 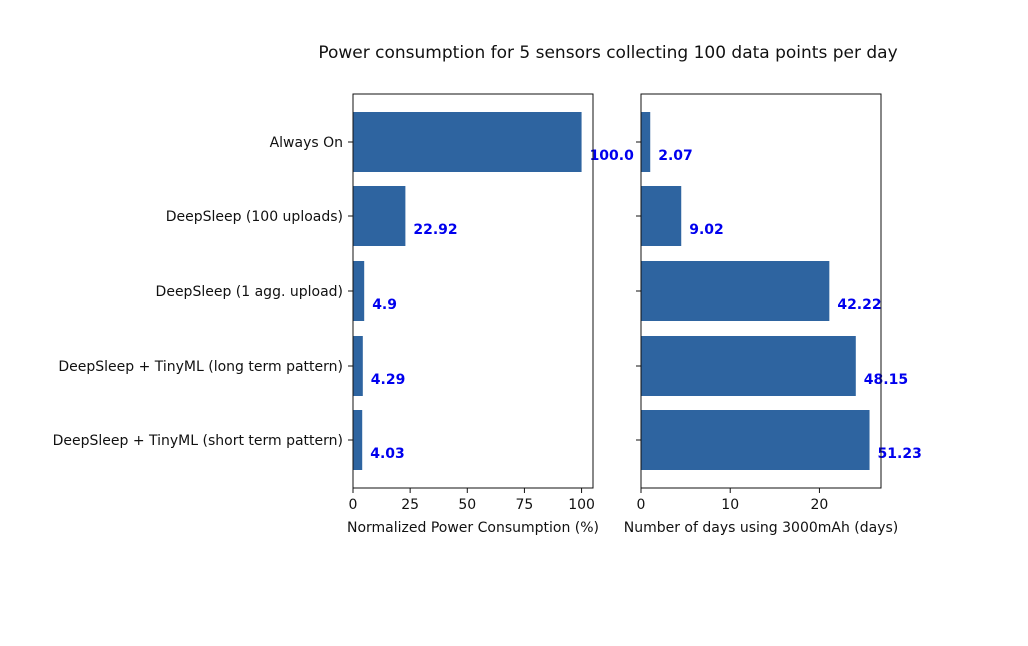 I want to click on category-label-1: Always On, so click(x=306, y=143).